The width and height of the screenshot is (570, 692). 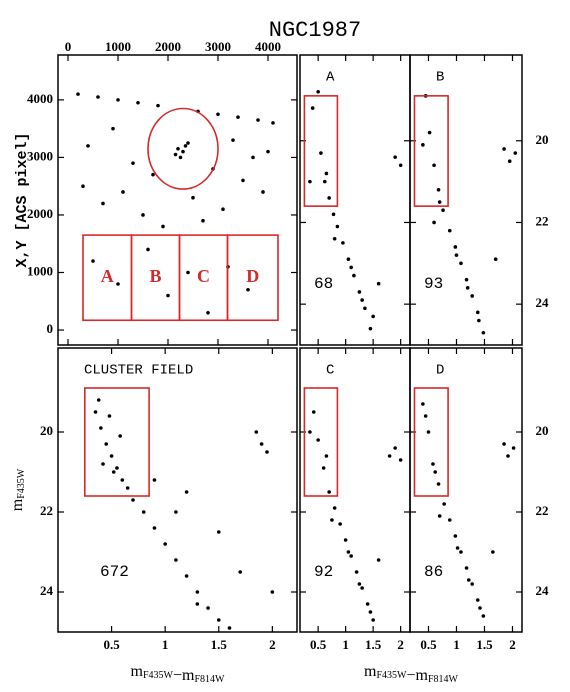 What do you see at coordinates (252, 278) in the screenshot?
I see `region-box` at bounding box center [252, 278].